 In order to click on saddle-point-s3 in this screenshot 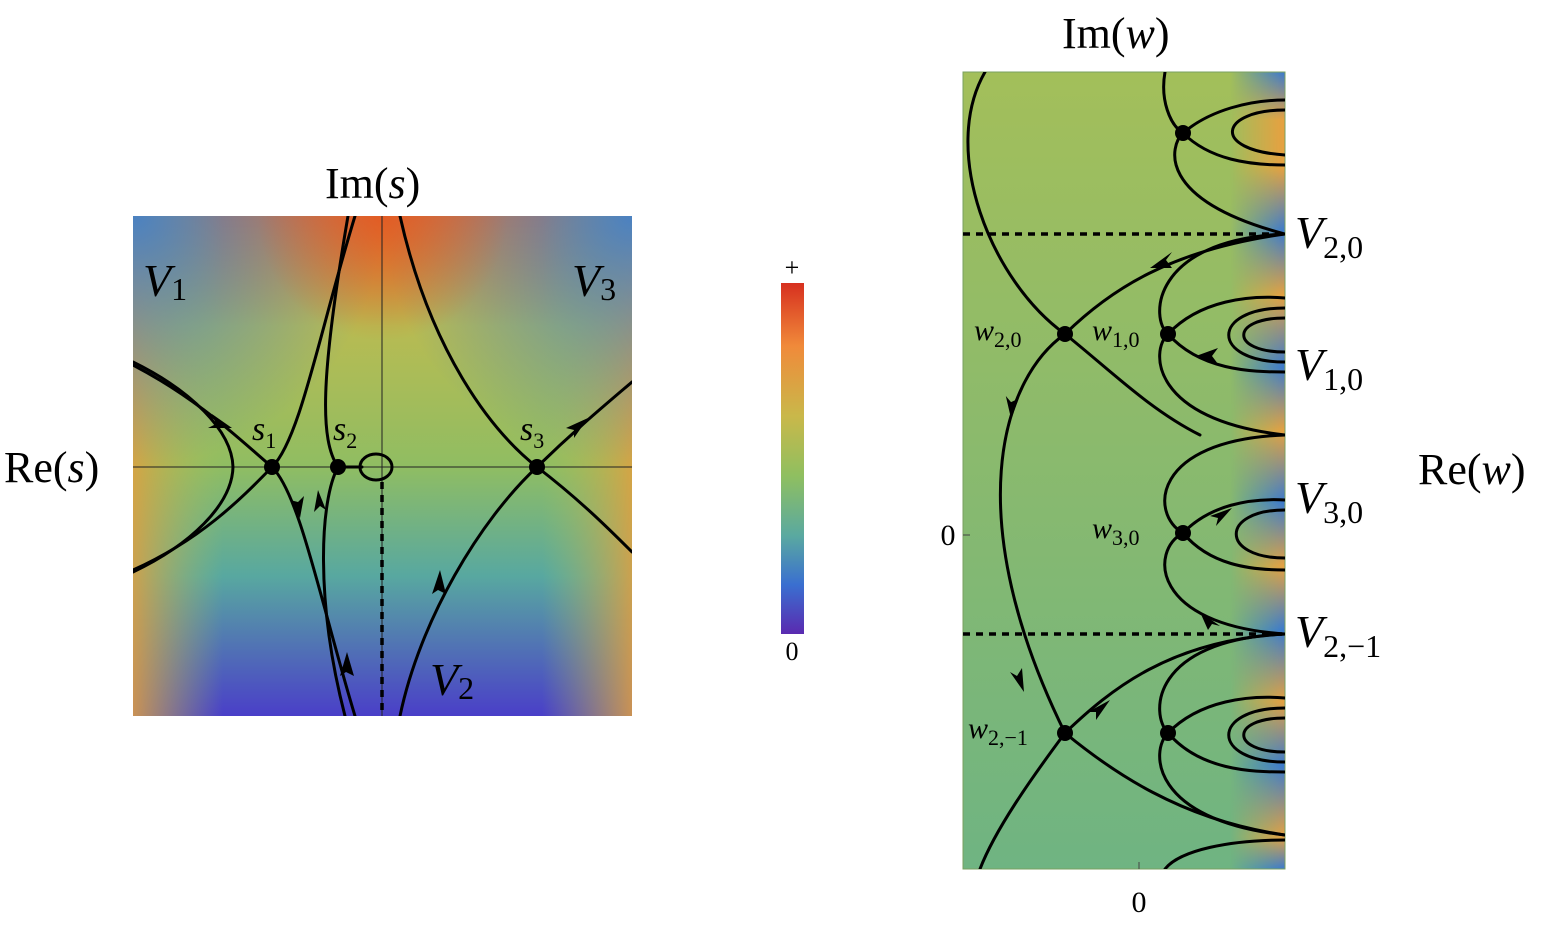, I will do `click(537, 467)`.